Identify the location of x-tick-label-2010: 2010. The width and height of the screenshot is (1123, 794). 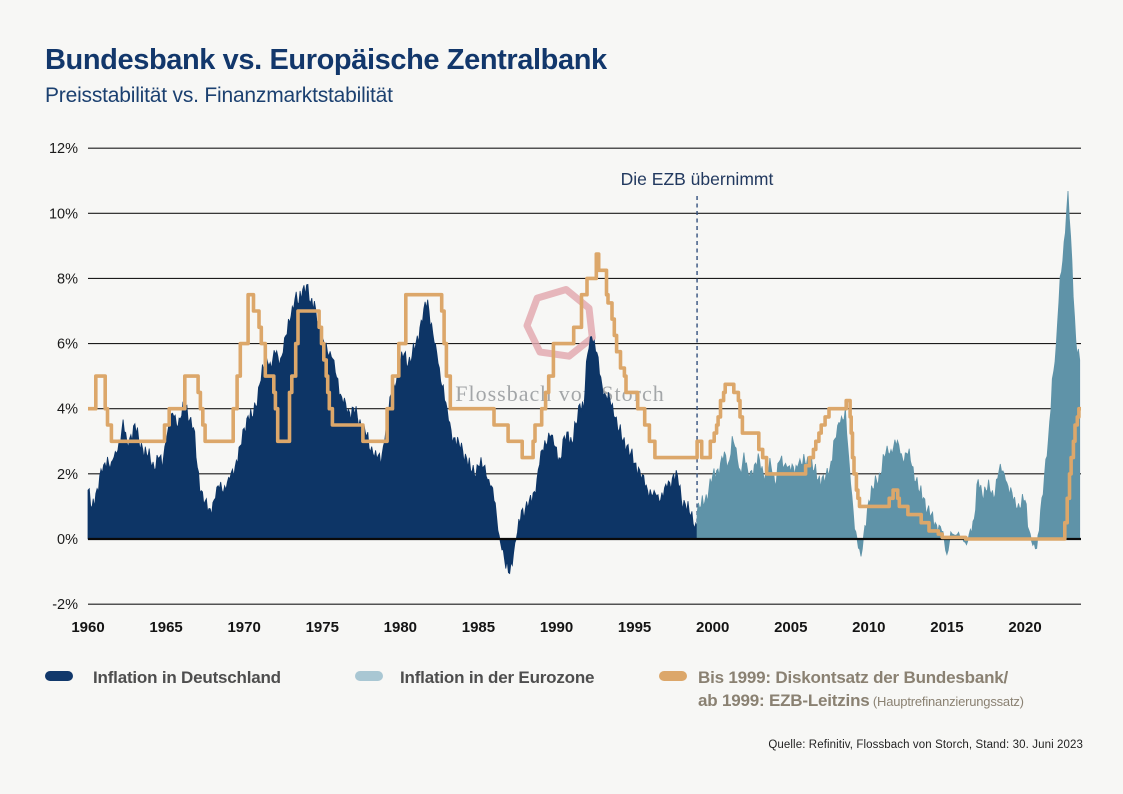
(868, 627).